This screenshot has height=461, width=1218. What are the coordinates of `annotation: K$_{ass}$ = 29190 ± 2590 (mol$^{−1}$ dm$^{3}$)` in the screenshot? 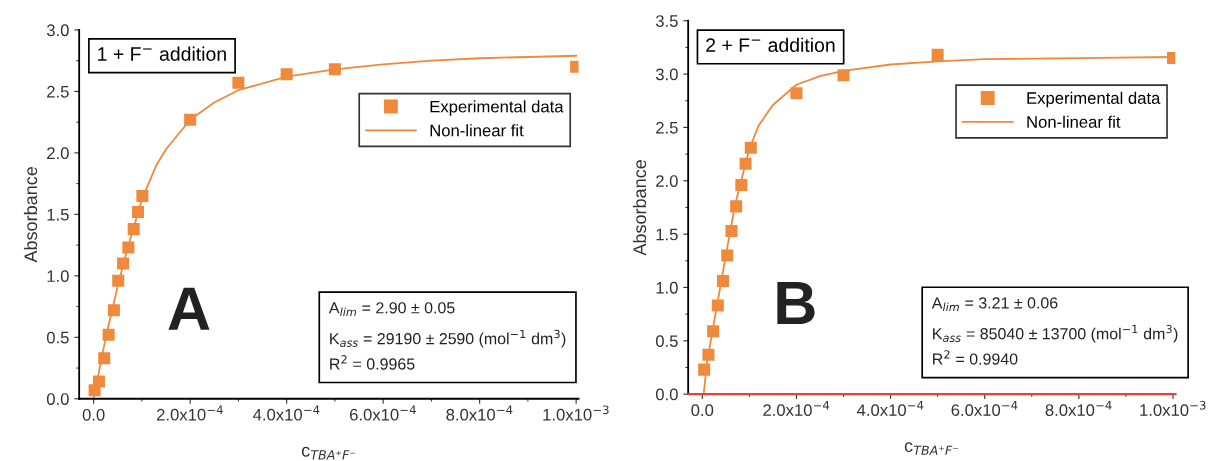 It's located at (448, 338).